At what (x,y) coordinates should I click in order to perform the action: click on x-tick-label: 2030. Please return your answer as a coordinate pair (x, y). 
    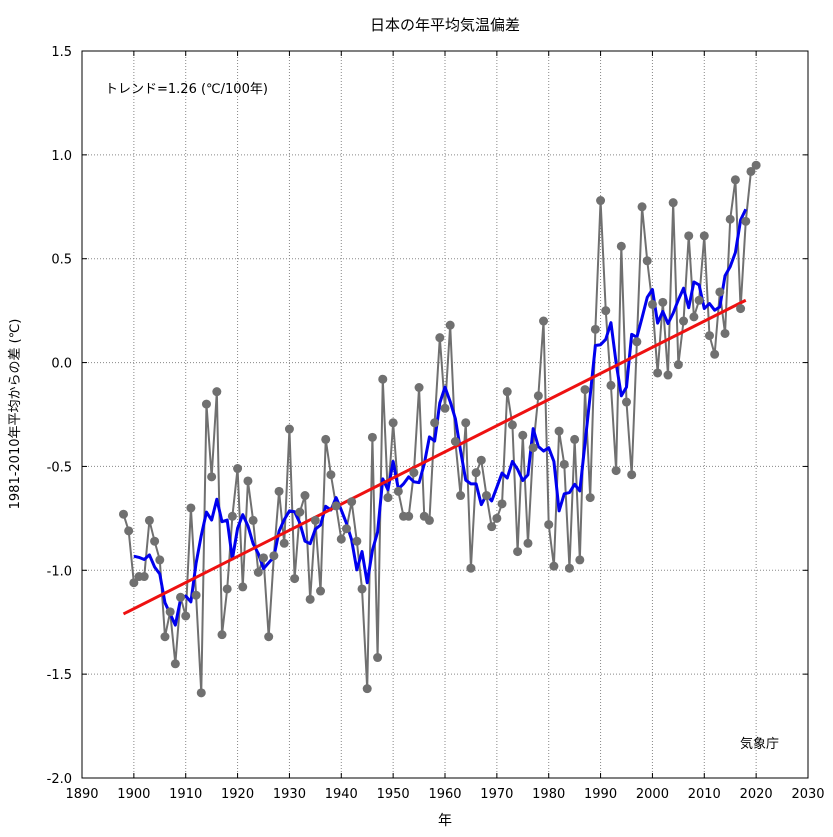
    Looking at the image, I should click on (807, 794).